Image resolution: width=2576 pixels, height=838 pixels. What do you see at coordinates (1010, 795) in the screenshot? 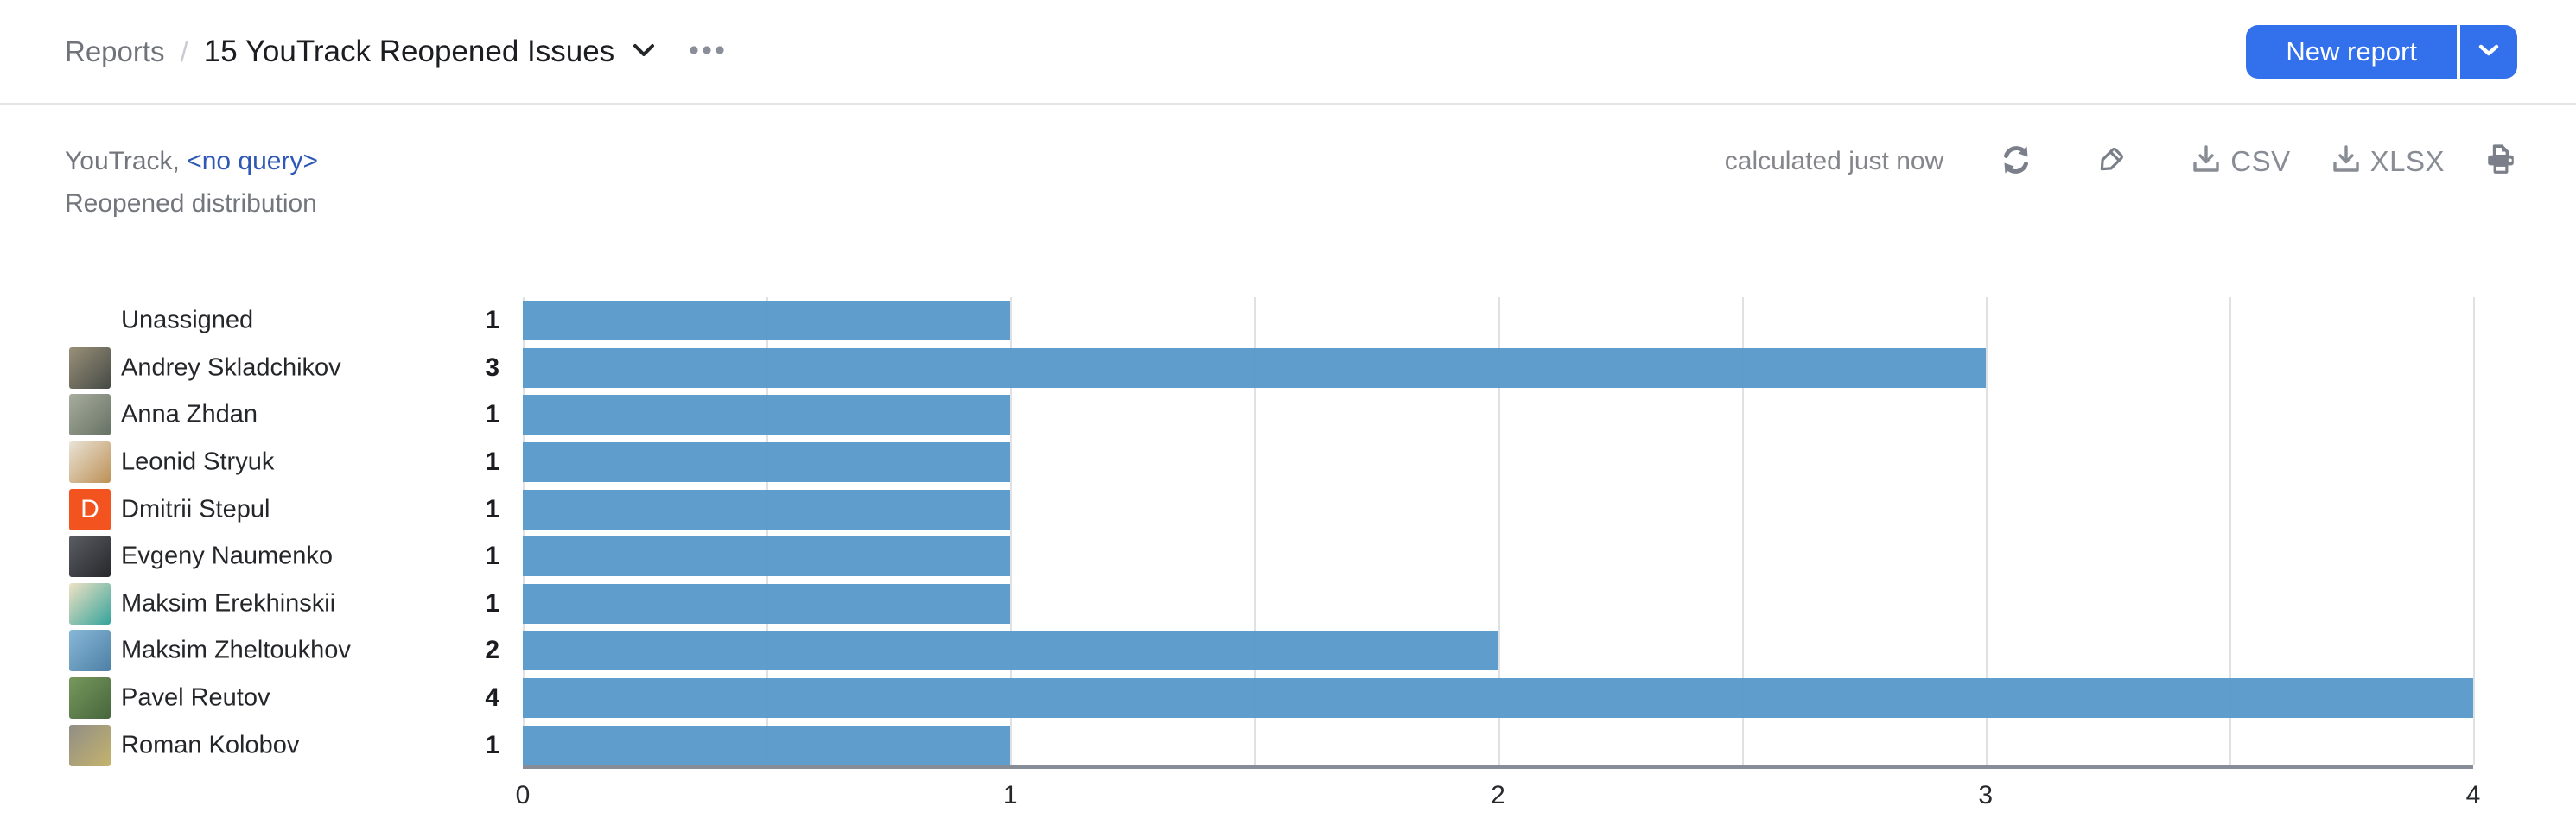
I see `x-tick-label: 1` at bounding box center [1010, 795].